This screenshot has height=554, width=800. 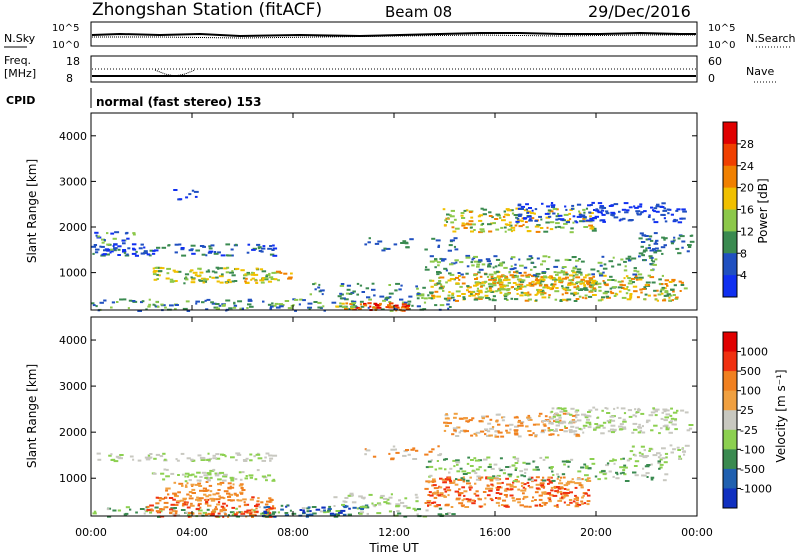 I want to click on nsky-trace, so click(x=393, y=34).